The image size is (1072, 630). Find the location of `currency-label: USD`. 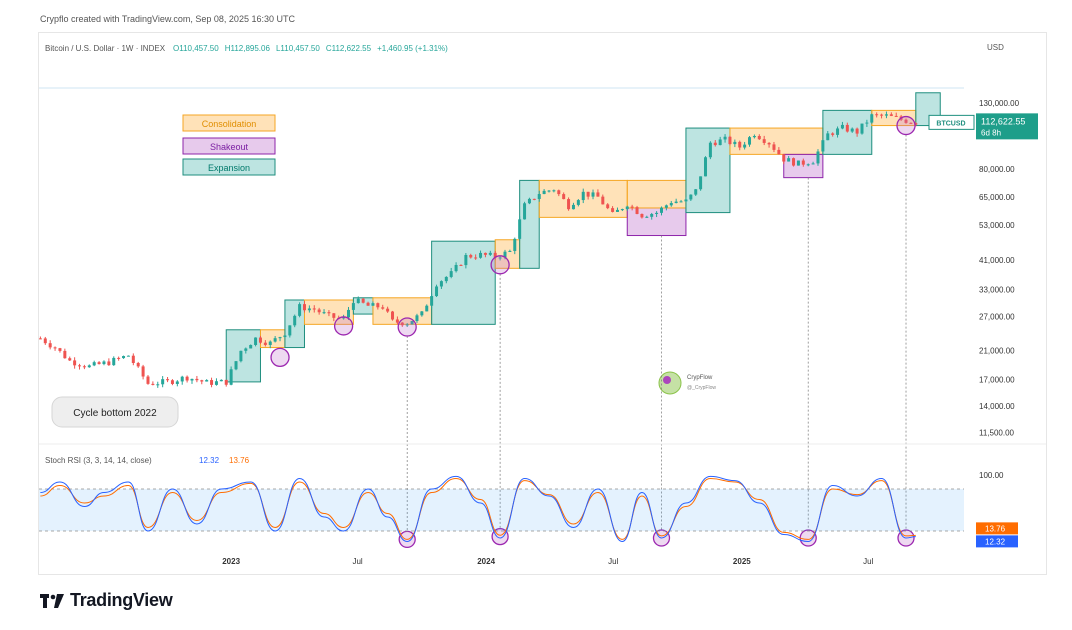

currency-label: USD is located at coordinates (995, 47).